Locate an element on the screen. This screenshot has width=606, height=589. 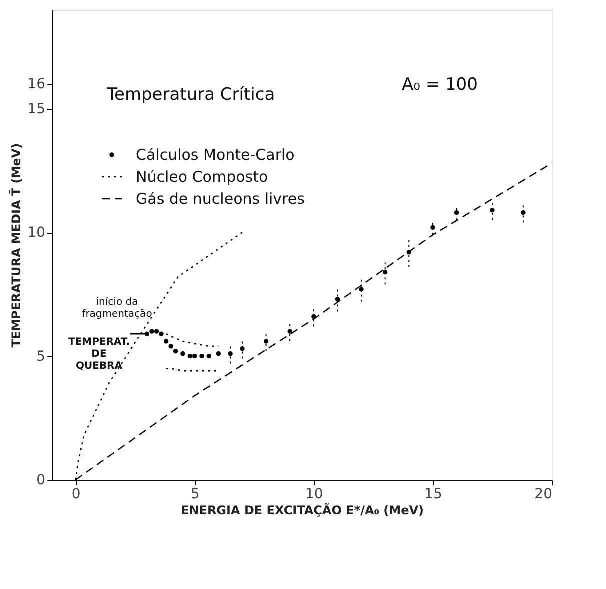
y-tick-label: 0 is located at coordinates (41, 480).